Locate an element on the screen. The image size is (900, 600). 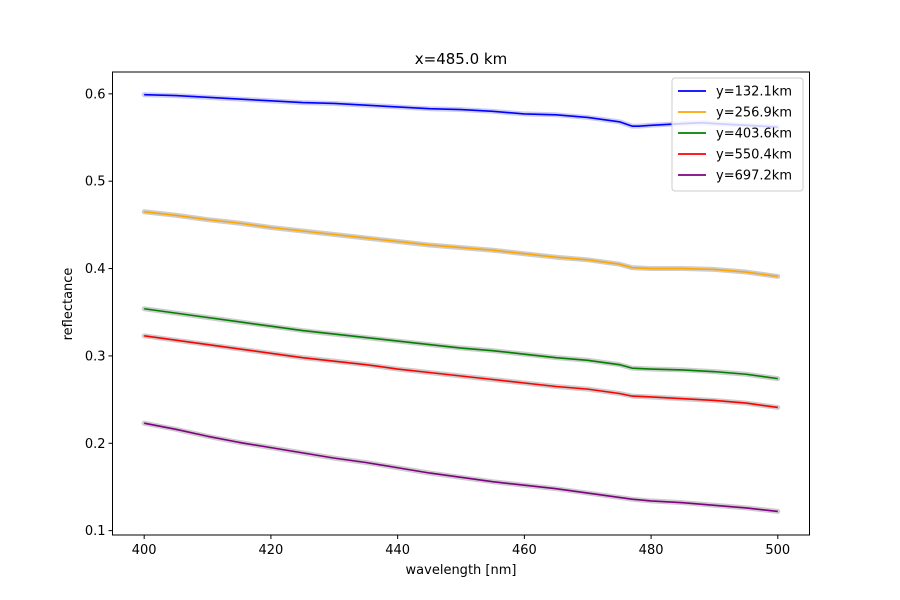
x-axis-ticks: 400 420 440 460 480 500 is located at coordinates (461, 546).